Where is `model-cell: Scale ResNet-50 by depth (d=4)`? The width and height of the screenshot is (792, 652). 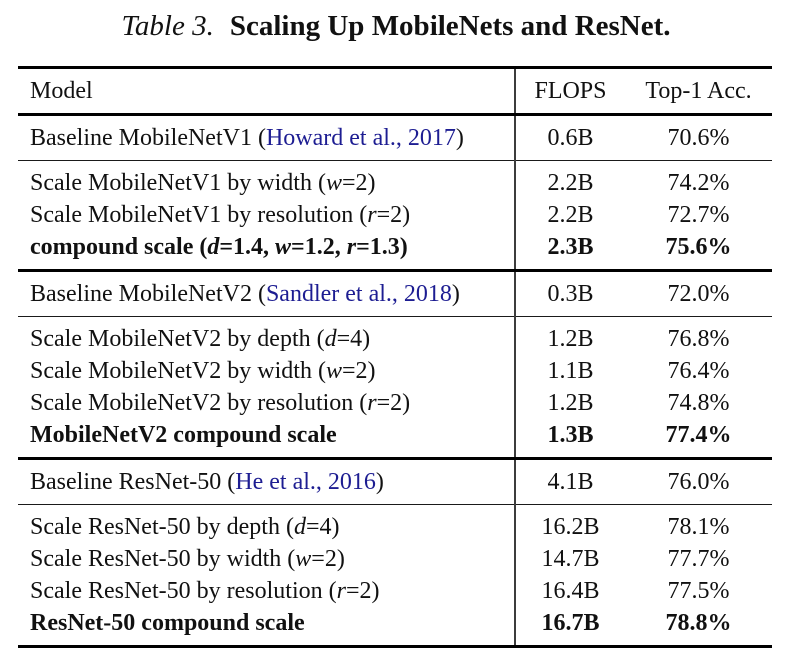 model-cell: Scale ResNet-50 by depth (d=4) is located at coordinates (266, 524).